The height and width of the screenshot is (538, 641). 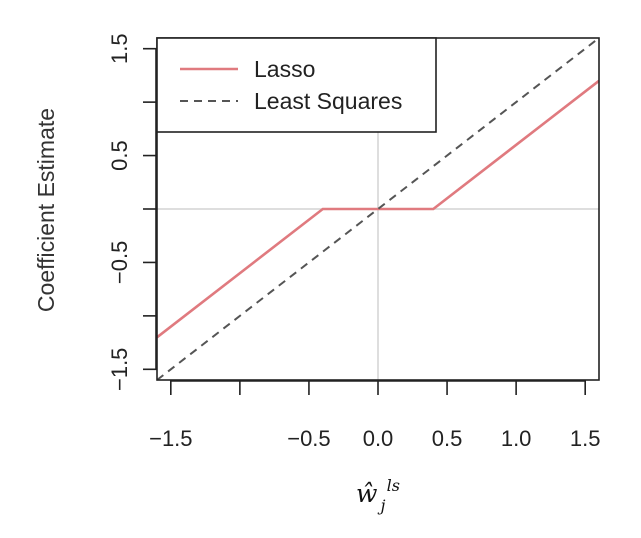 What do you see at coordinates (170, 438) in the screenshot?
I see `x-tick-label: −1.5` at bounding box center [170, 438].